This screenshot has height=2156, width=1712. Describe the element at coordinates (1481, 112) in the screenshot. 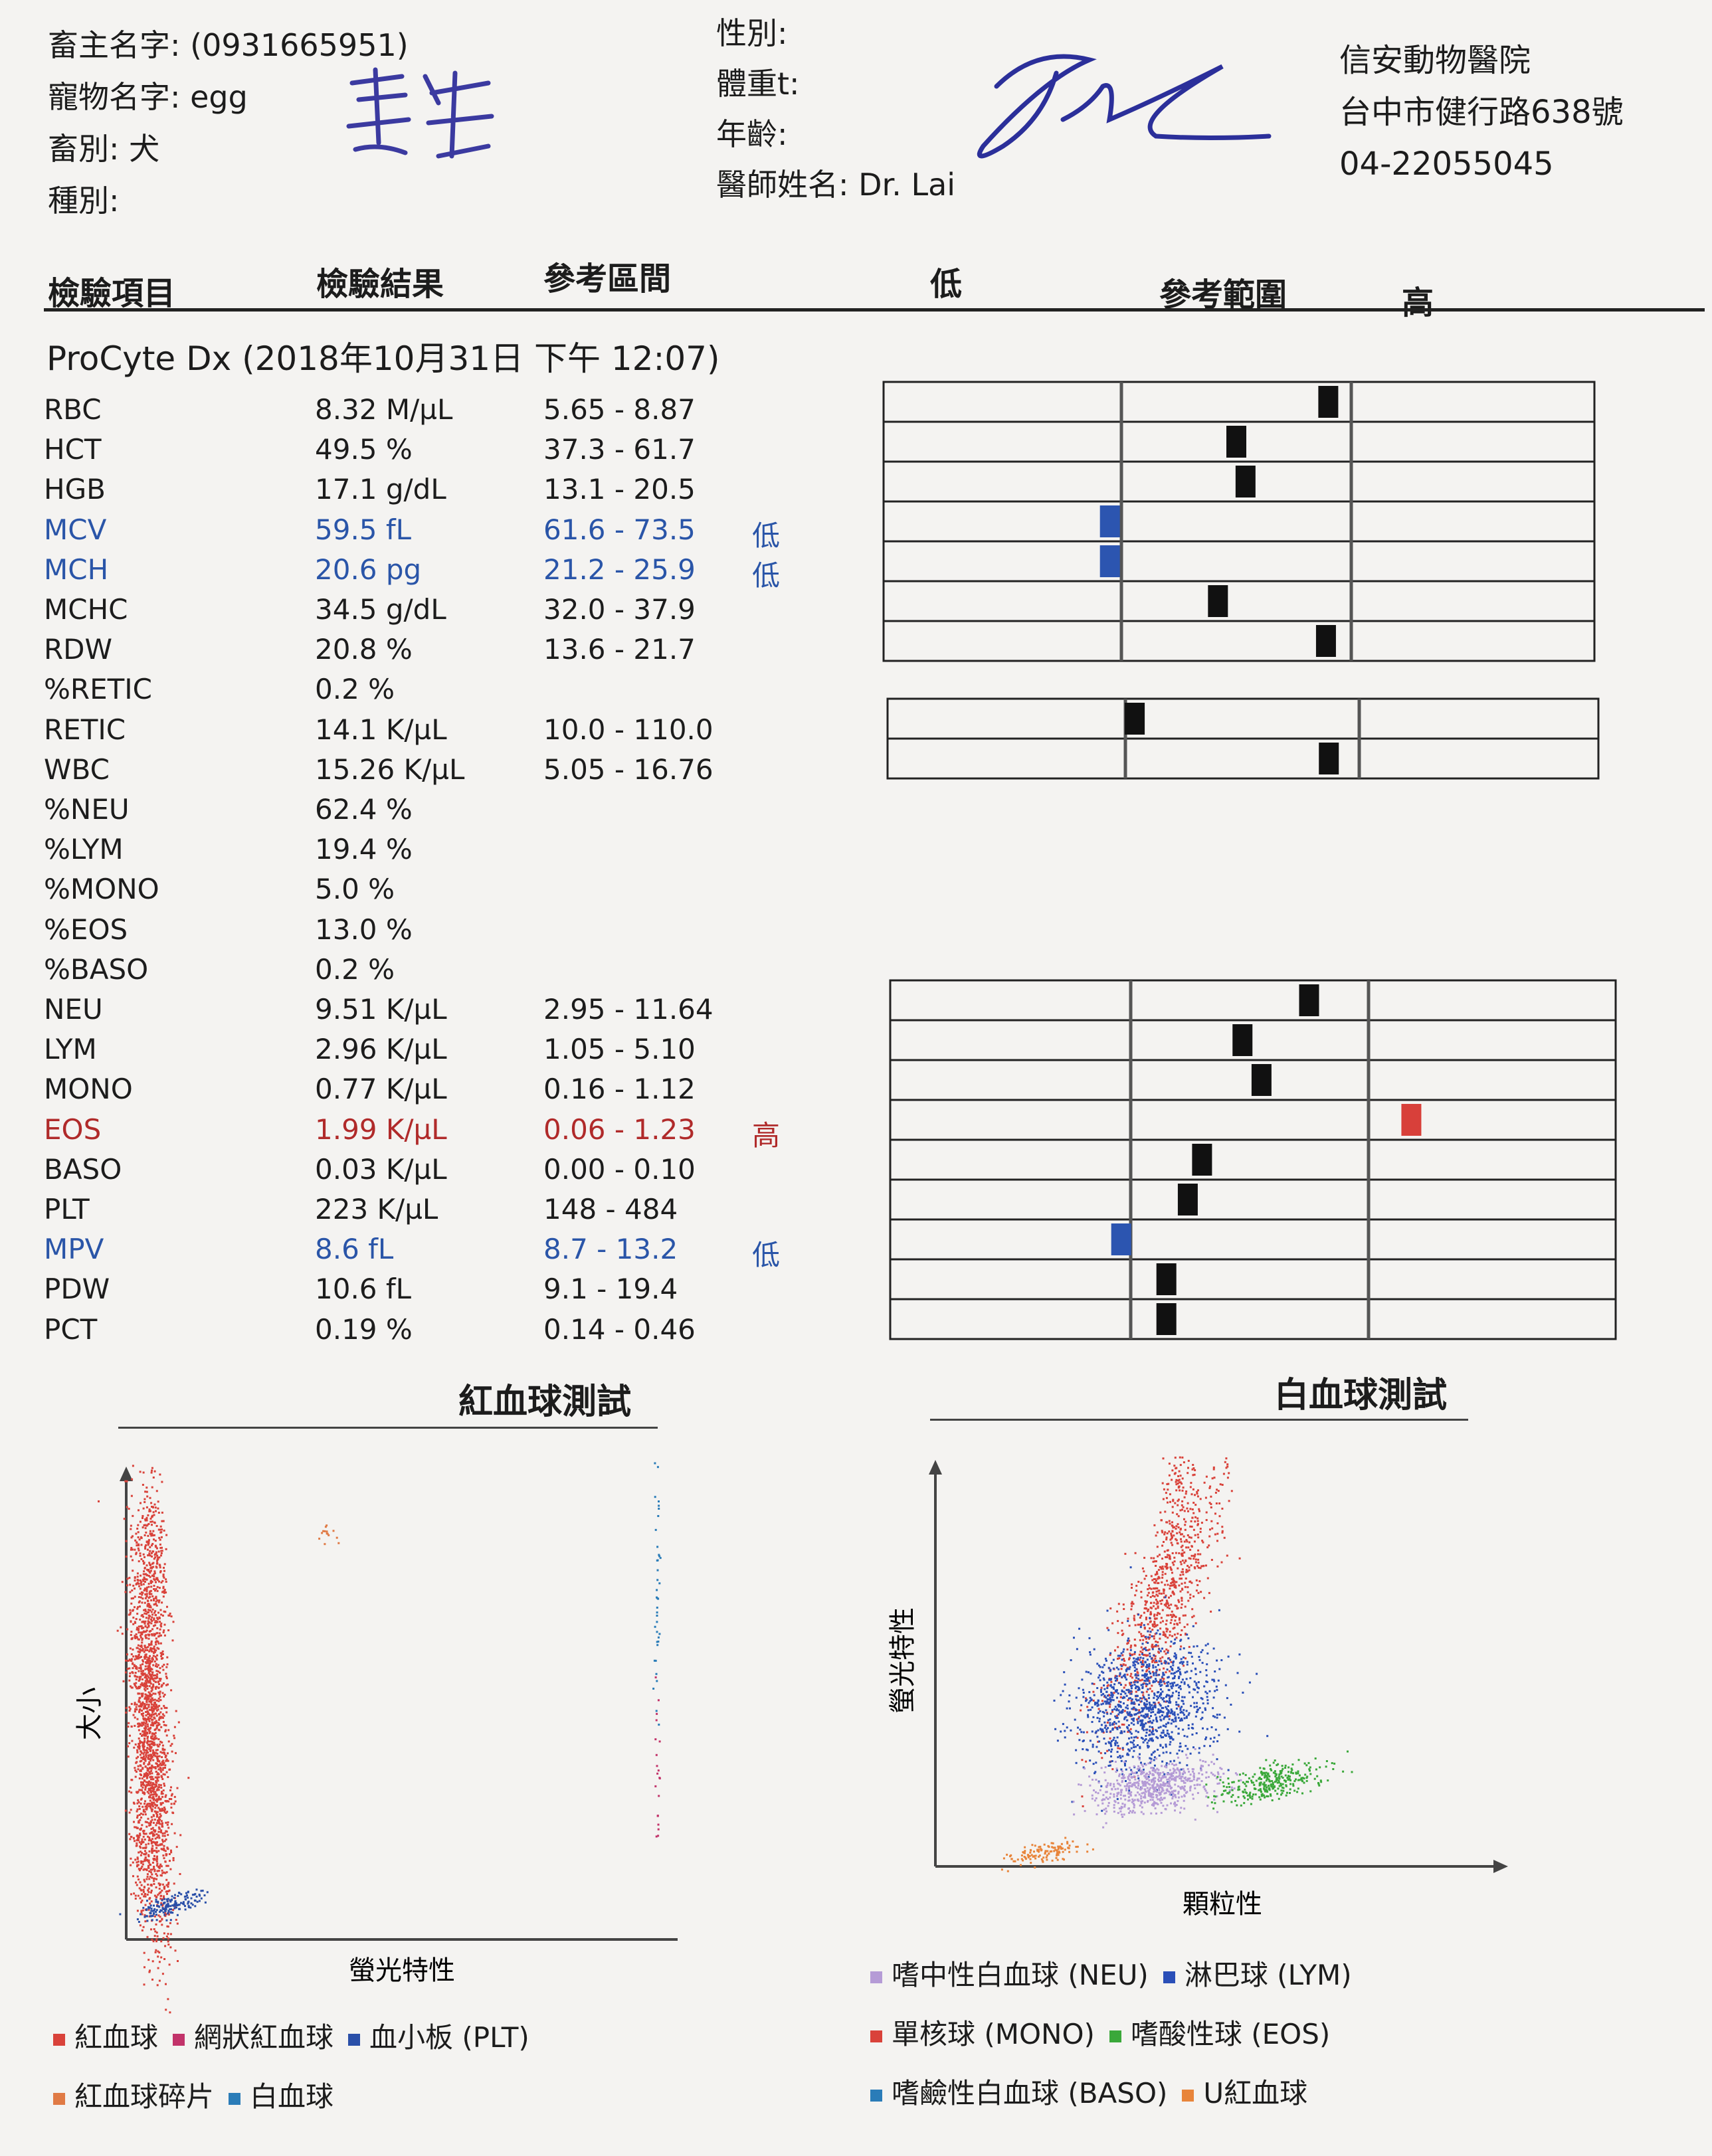

I see `clinic-info: 信安動物醫院 台中市健行路638號 04-22055045` at that location.